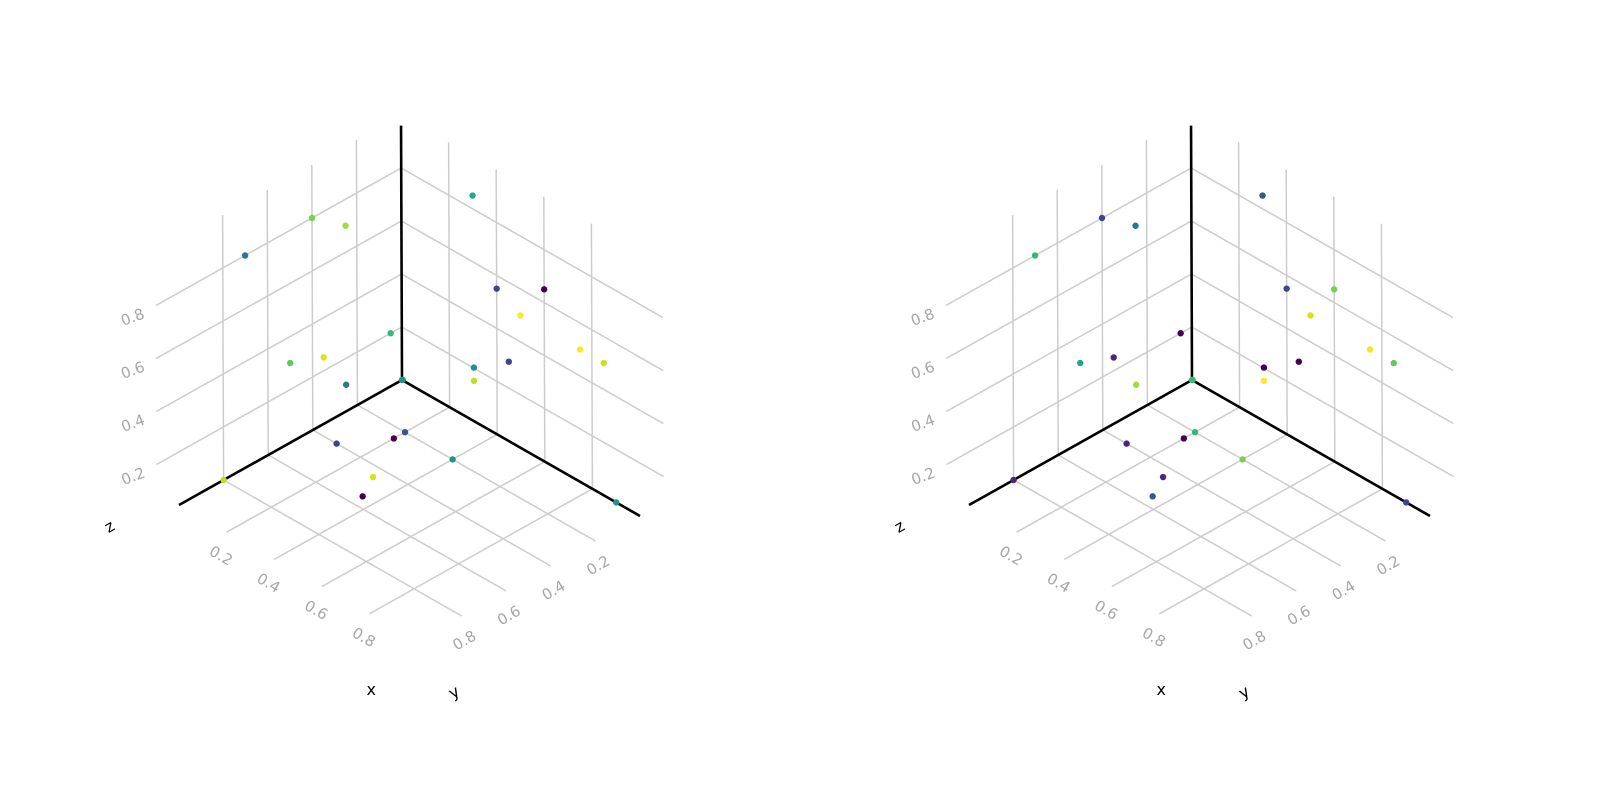  I want to click on y-tick-label: 0.6, so click(509, 616).